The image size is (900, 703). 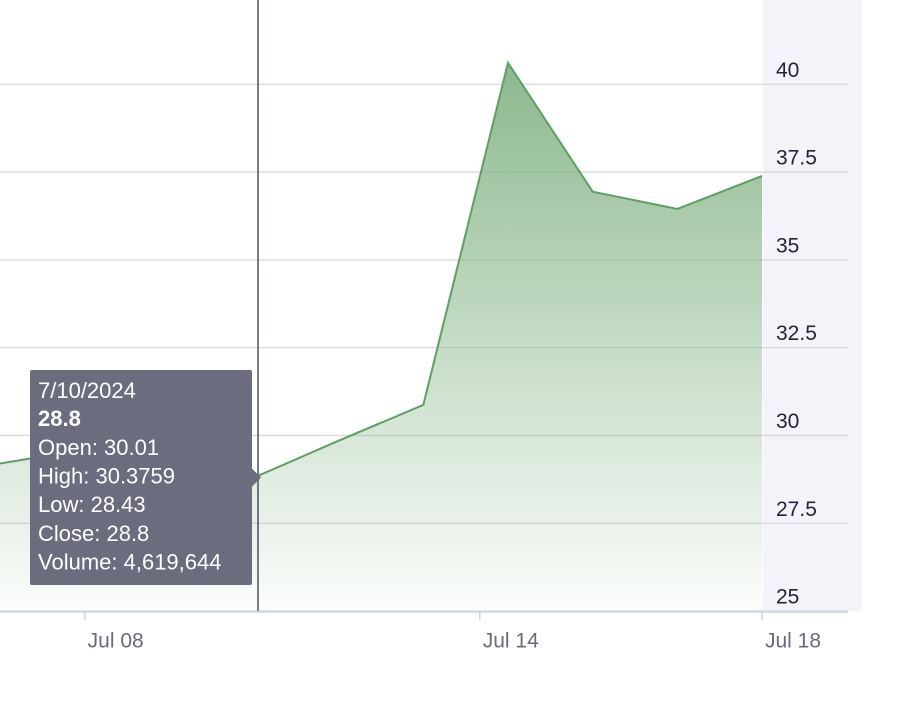 I want to click on tooltip-line: Low: 28.43, so click(x=92, y=504).